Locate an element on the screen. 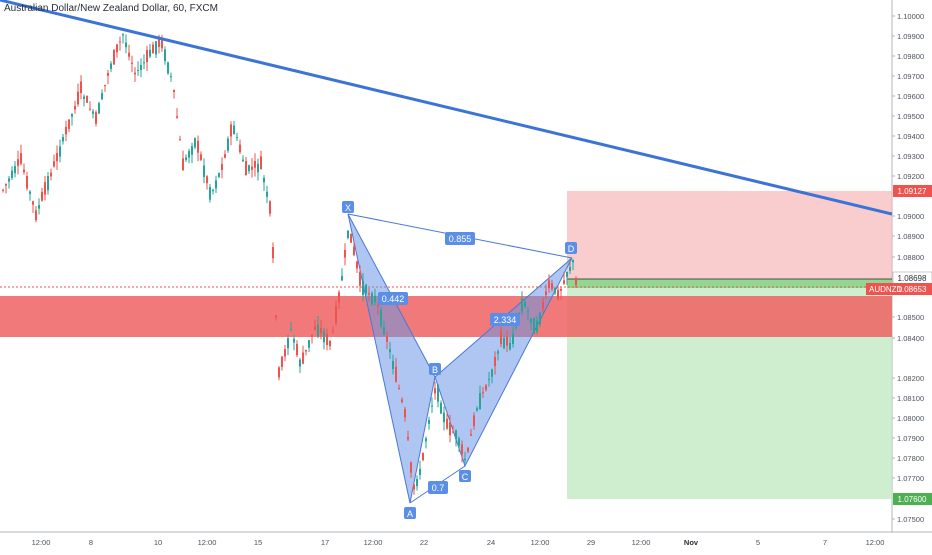 This screenshot has height=555, width=932. ratio-bd-label: 2.334 is located at coordinates (505, 320).